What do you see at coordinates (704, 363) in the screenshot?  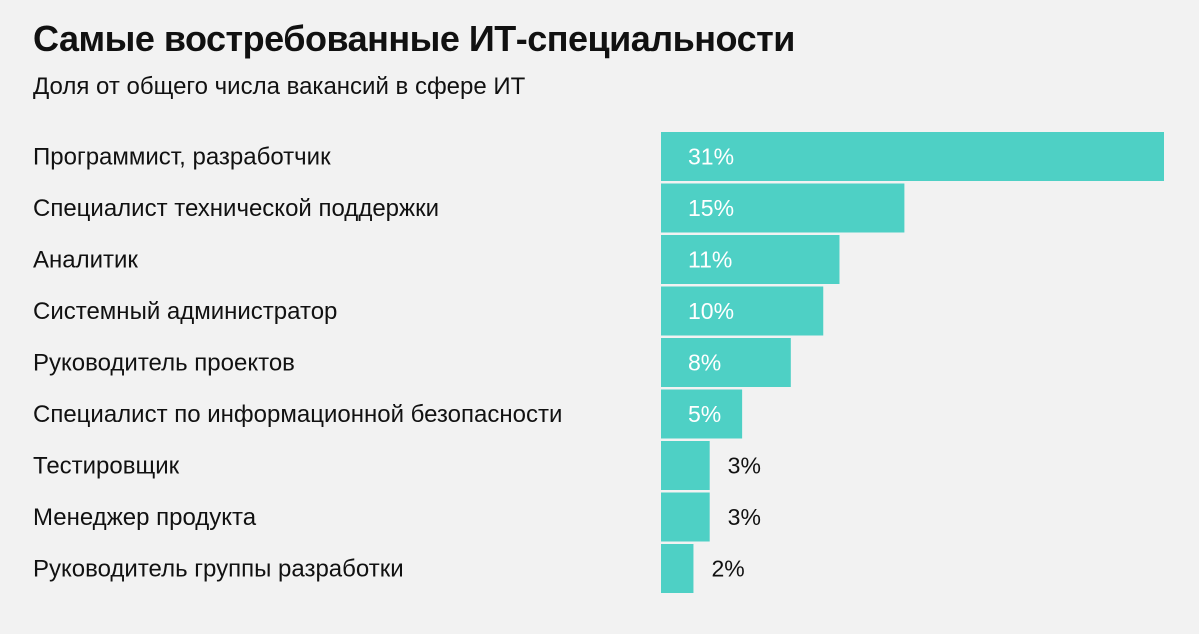 I see `value-label: 8%` at bounding box center [704, 363].